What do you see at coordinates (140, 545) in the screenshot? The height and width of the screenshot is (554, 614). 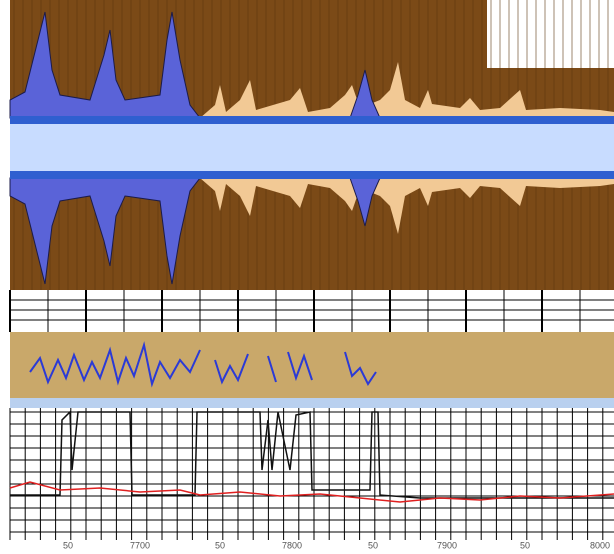 I see `axis-label: 7700` at bounding box center [140, 545].